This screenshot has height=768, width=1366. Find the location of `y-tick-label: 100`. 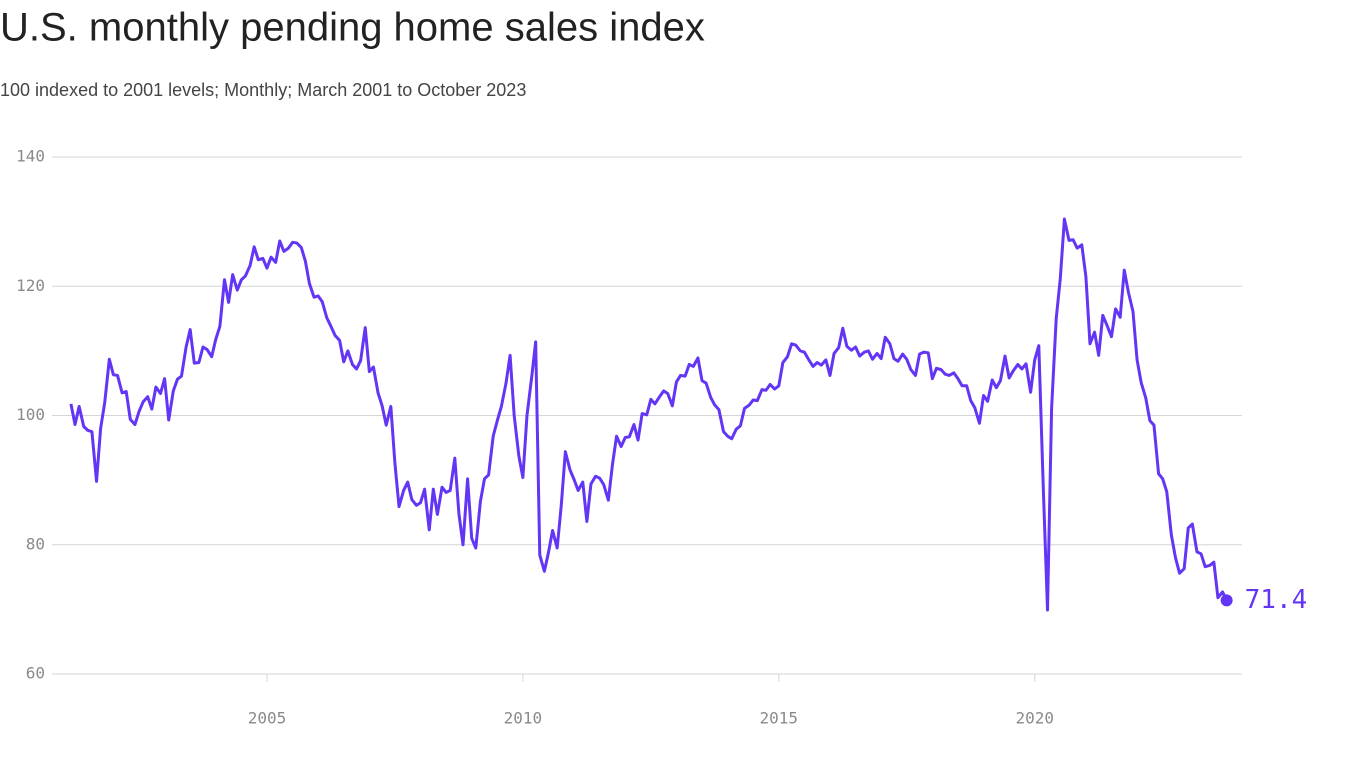

y-tick-label: 100 is located at coordinates (30, 414).